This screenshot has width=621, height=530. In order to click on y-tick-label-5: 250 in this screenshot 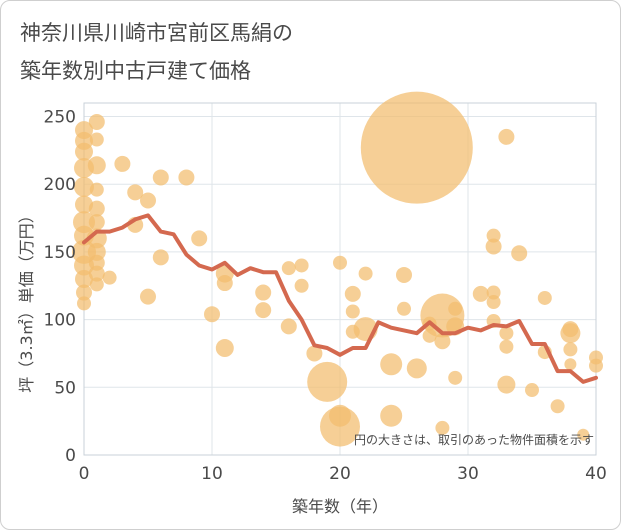, I will do `click(60, 118)`.